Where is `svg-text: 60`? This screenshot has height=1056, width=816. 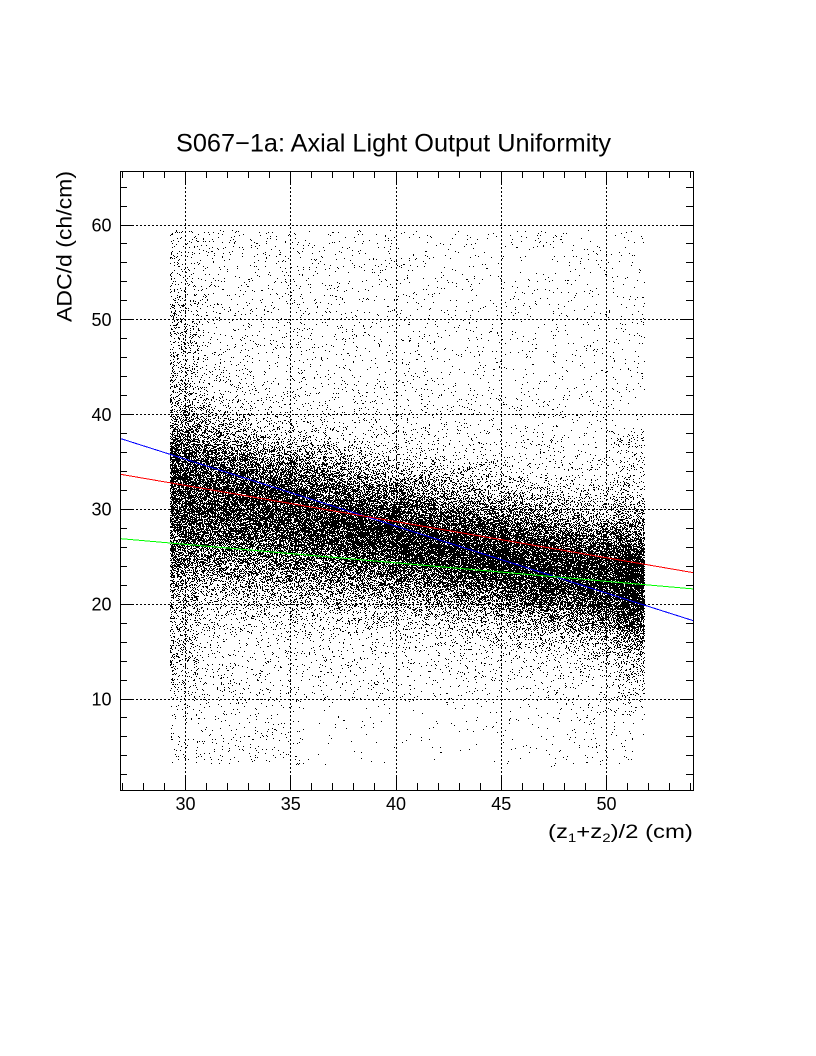
svg-text: 60 is located at coordinates (101, 225).